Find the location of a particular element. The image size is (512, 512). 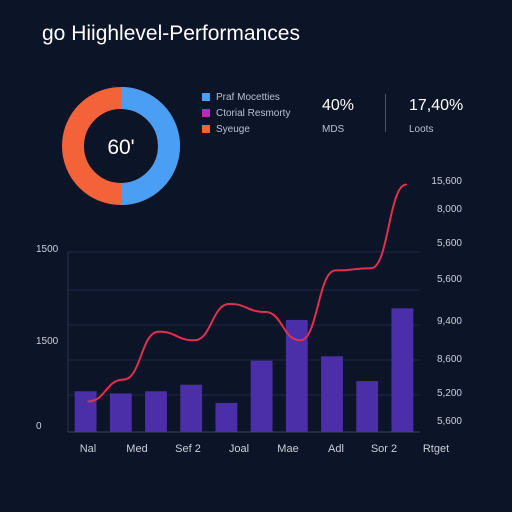

legend-item: Praf Mocetties is located at coordinates (246, 97).